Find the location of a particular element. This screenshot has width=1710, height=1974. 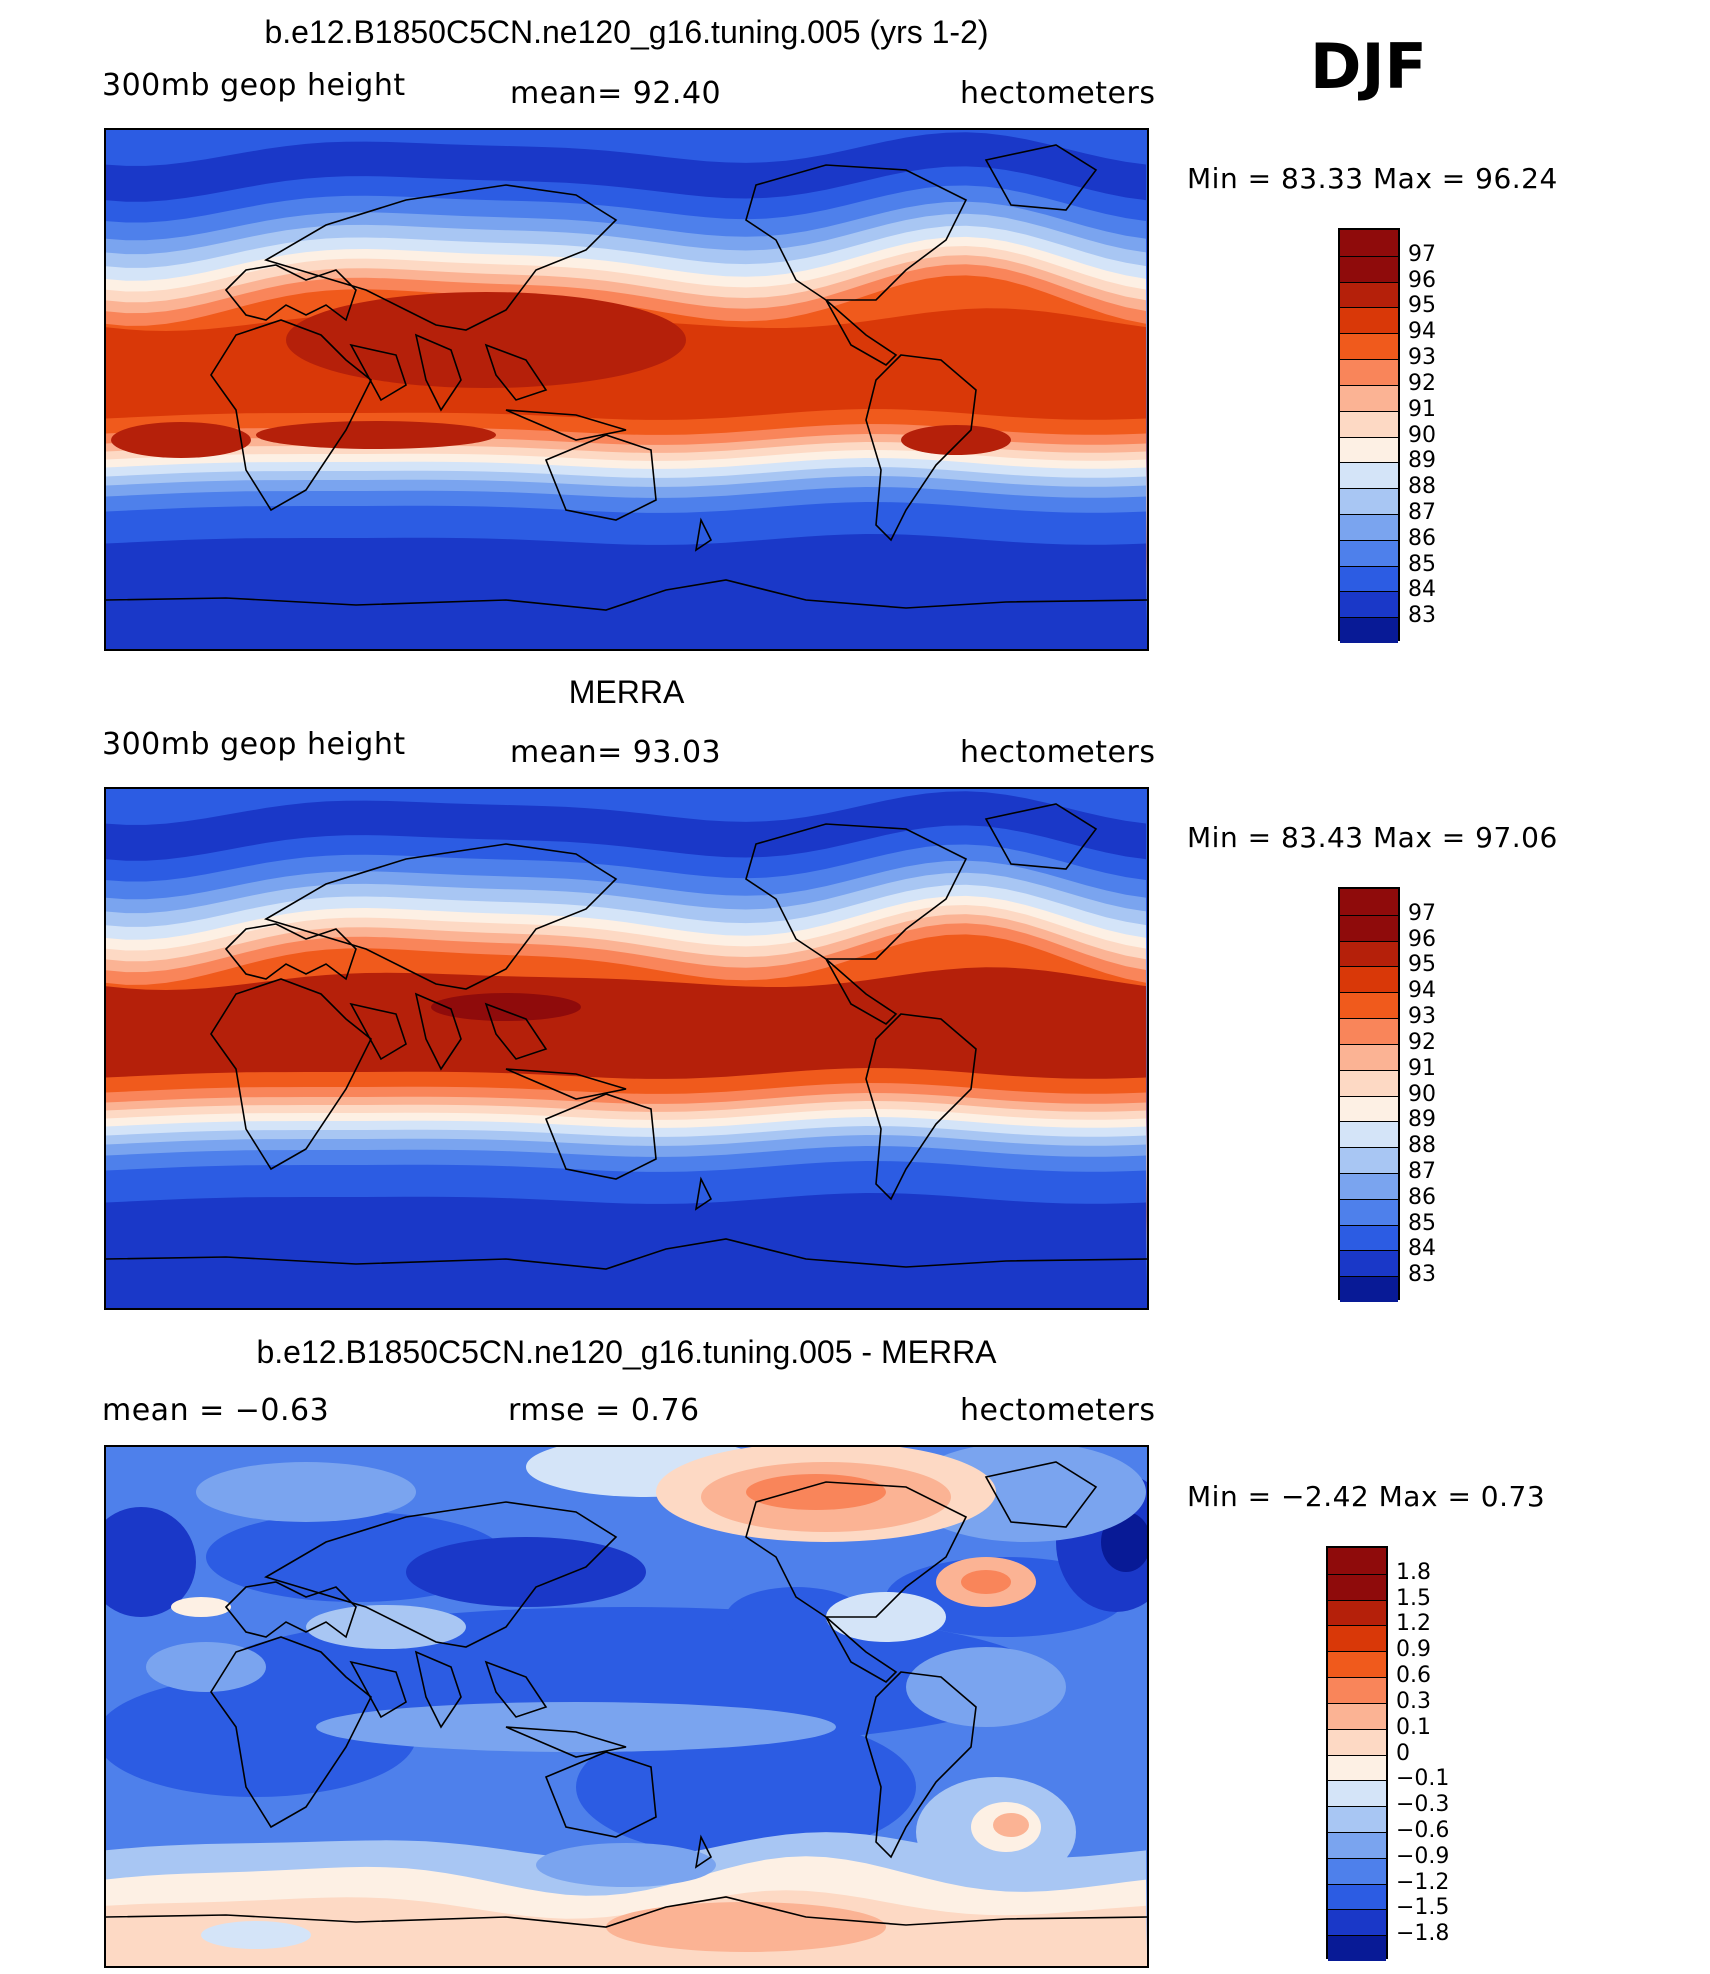

colorbar-level-label: 94 is located at coordinates (1422, 332).